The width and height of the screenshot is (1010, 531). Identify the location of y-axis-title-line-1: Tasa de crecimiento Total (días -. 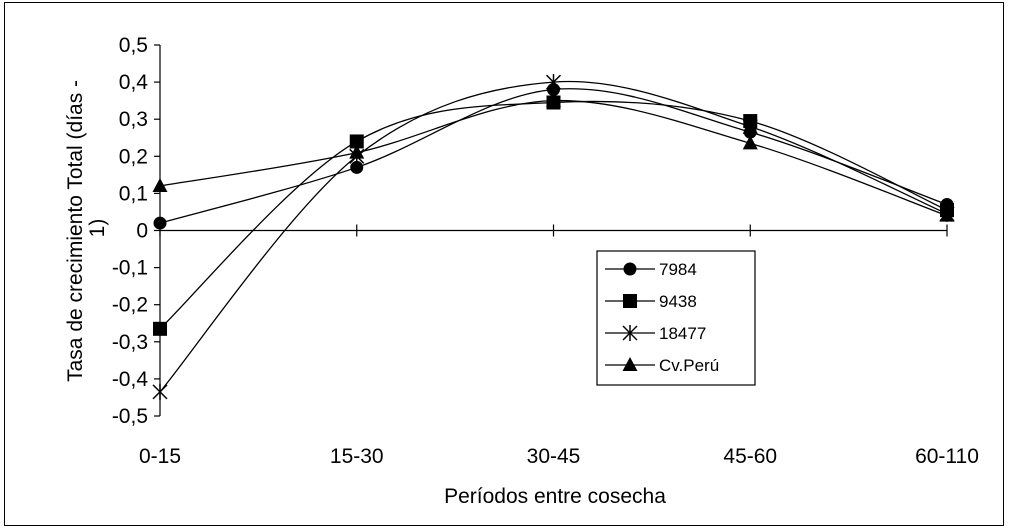
(75, 231).